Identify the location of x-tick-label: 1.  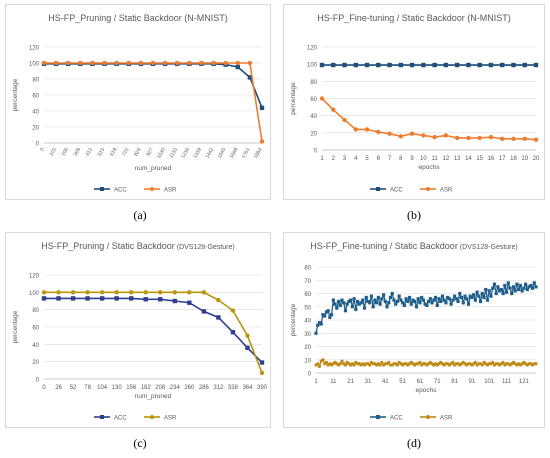
(316, 382).